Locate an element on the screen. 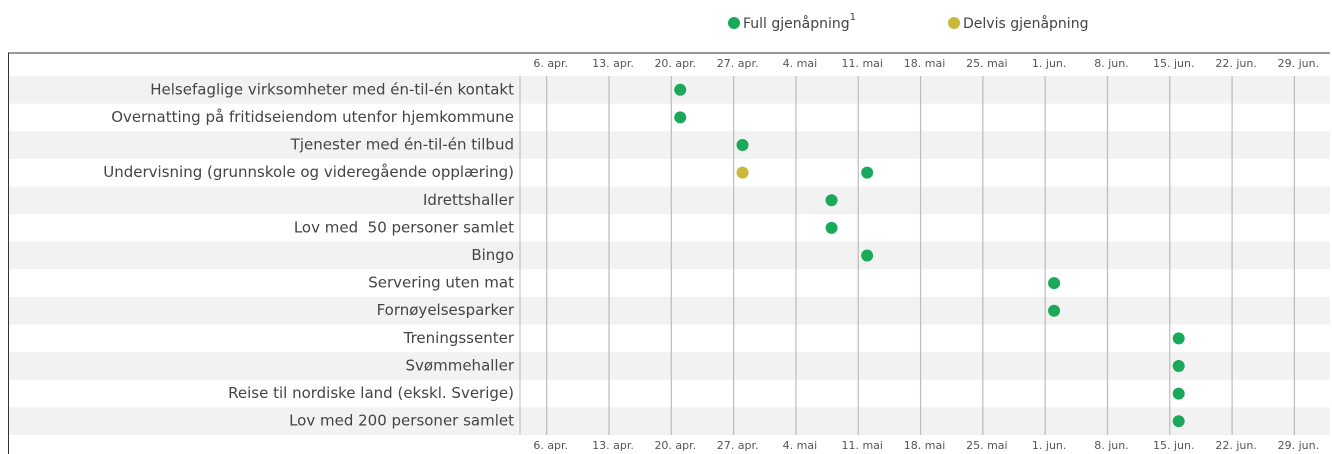  x-tick-label-top: 4. mai is located at coordinates (800, 63).